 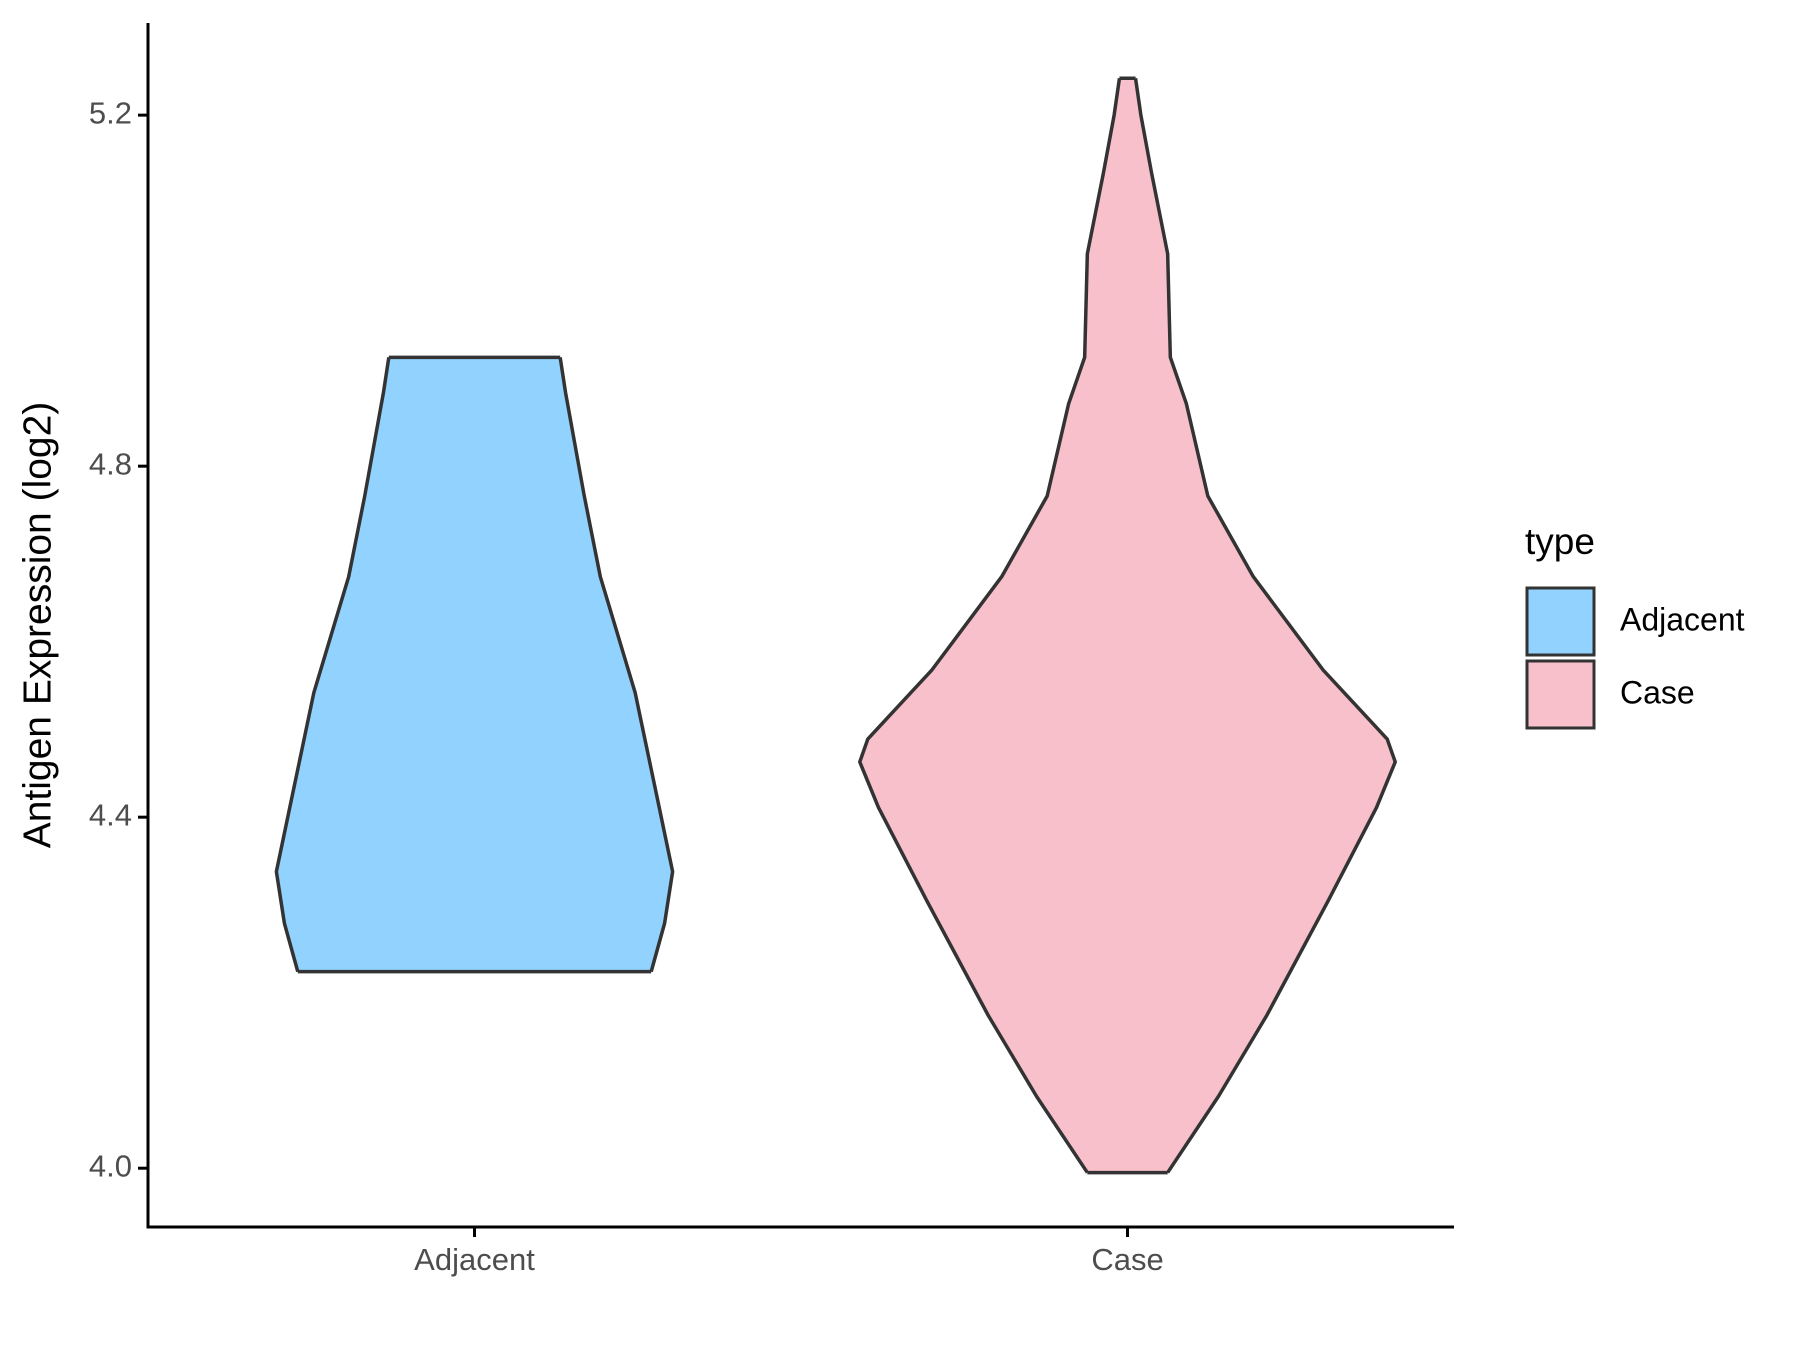 I want to click on y-tick-label: 4.0, so click(x=110, y=1165).